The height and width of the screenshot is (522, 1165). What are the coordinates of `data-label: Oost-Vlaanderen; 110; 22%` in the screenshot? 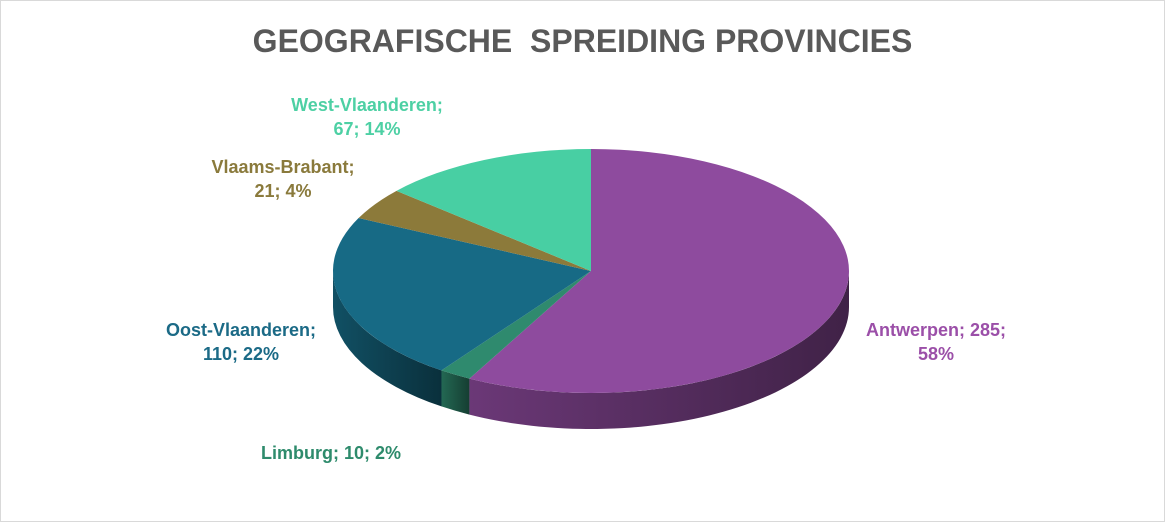 It's located at (241, 342).